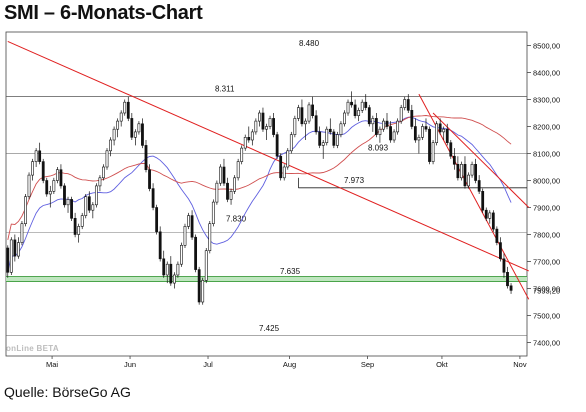 This screenshot has width=586, height=412. What do you see at coordinates (103, 13) in the screenshot?
I see `chart-title: SMI – 6-Monats-Chart` at bounding box center [103, 13].